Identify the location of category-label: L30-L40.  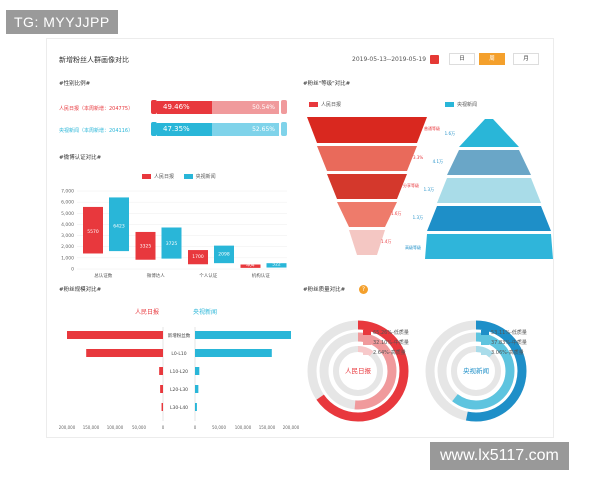
(179, 408).